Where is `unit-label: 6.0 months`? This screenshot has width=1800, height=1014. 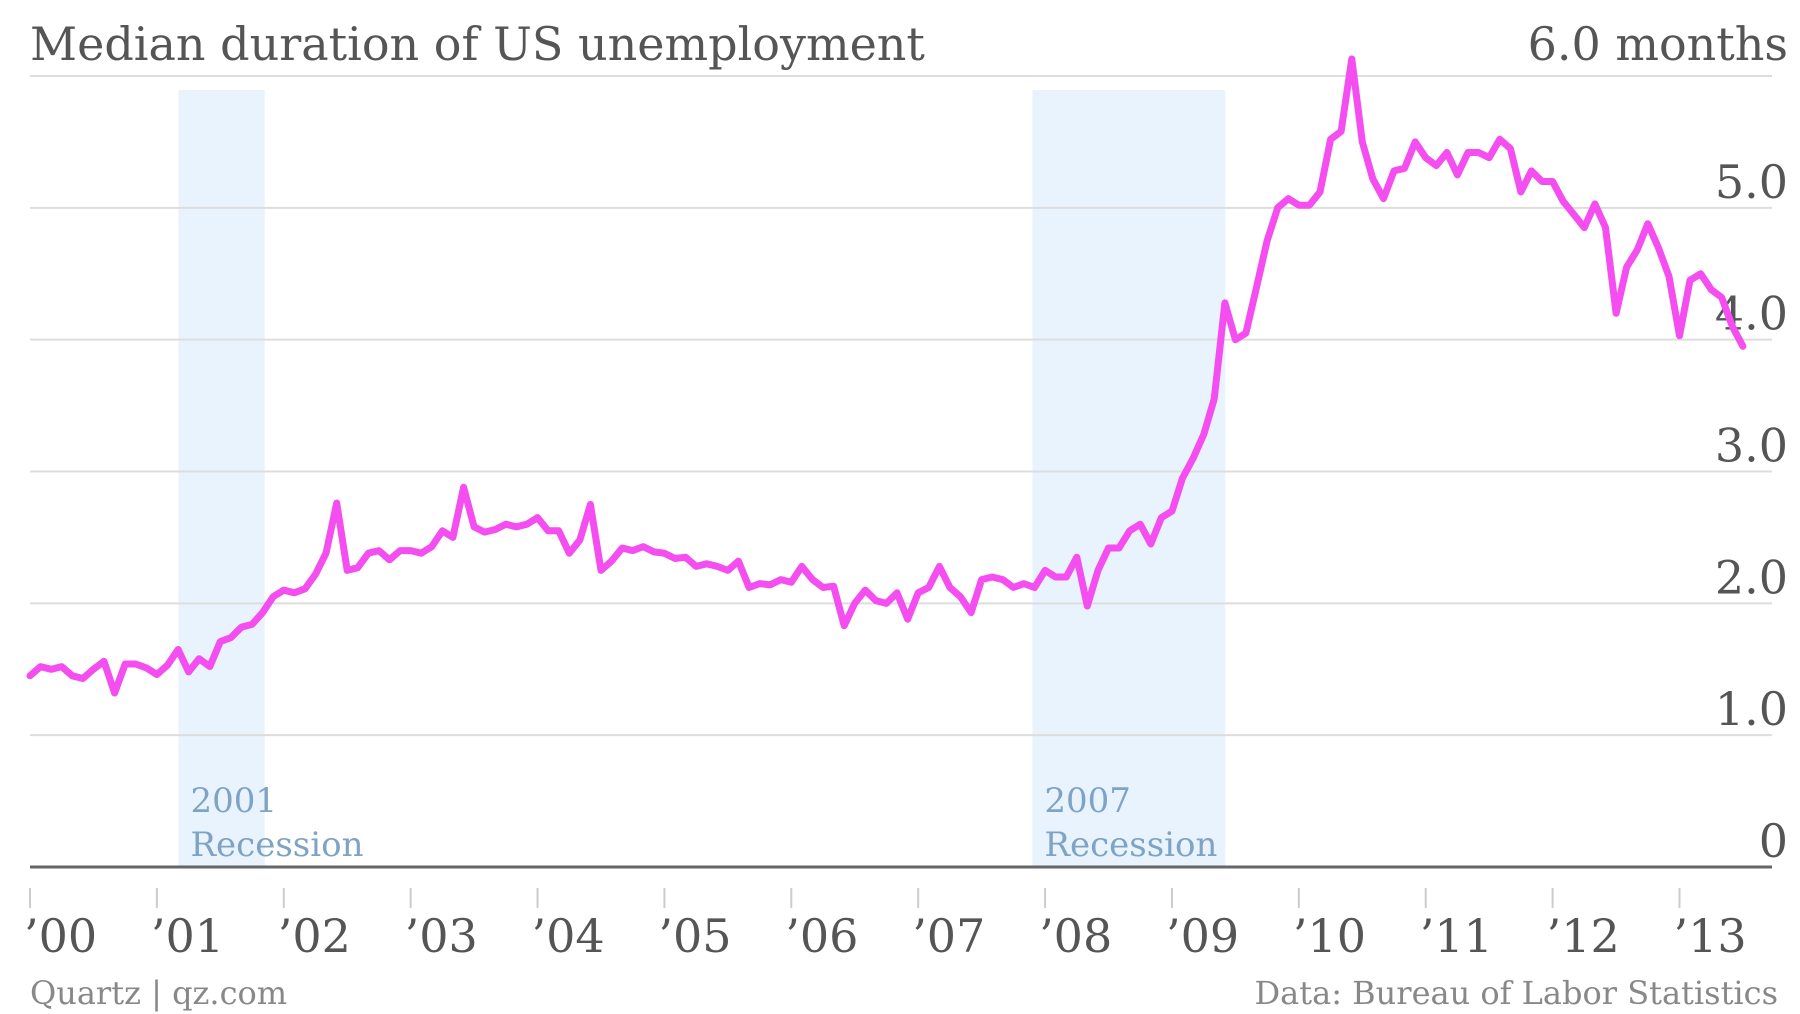
unit-label: 6.0 months is located at coordinates (1658, 44).